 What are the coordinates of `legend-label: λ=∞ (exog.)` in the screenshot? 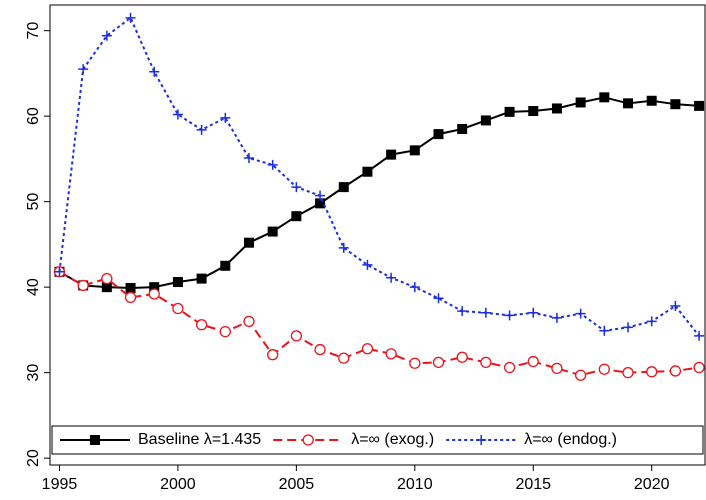 It's located at (392, 439).